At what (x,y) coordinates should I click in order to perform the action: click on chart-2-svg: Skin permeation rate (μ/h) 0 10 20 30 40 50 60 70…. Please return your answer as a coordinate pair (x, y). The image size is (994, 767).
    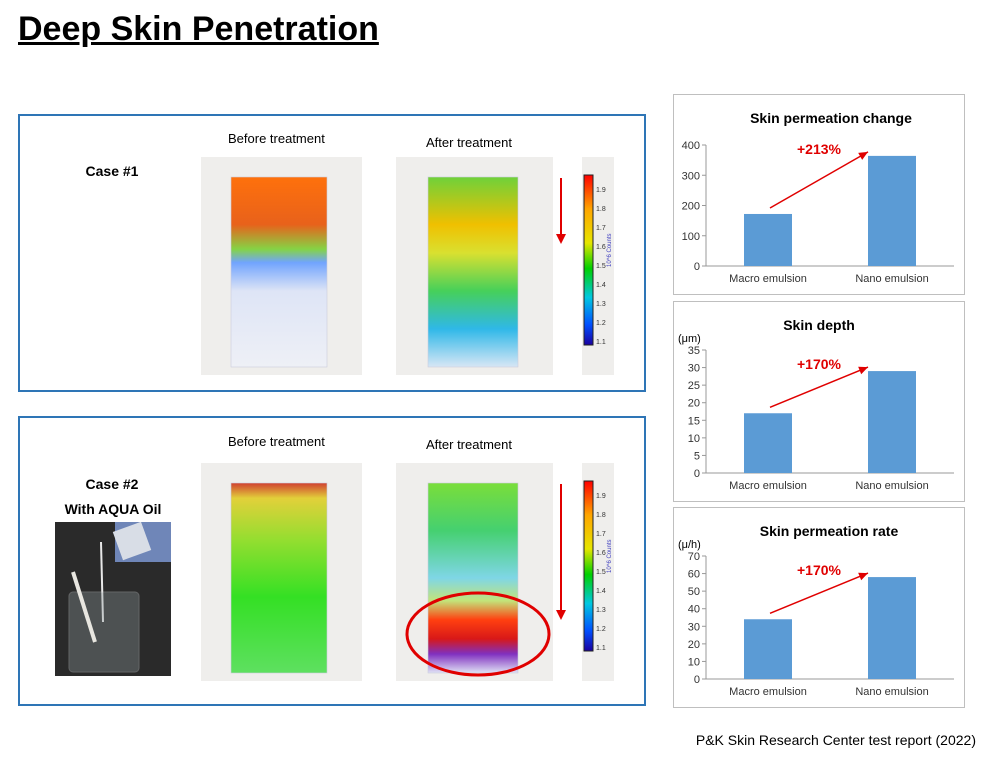
    Looking at the image, I should click on (816, 610).